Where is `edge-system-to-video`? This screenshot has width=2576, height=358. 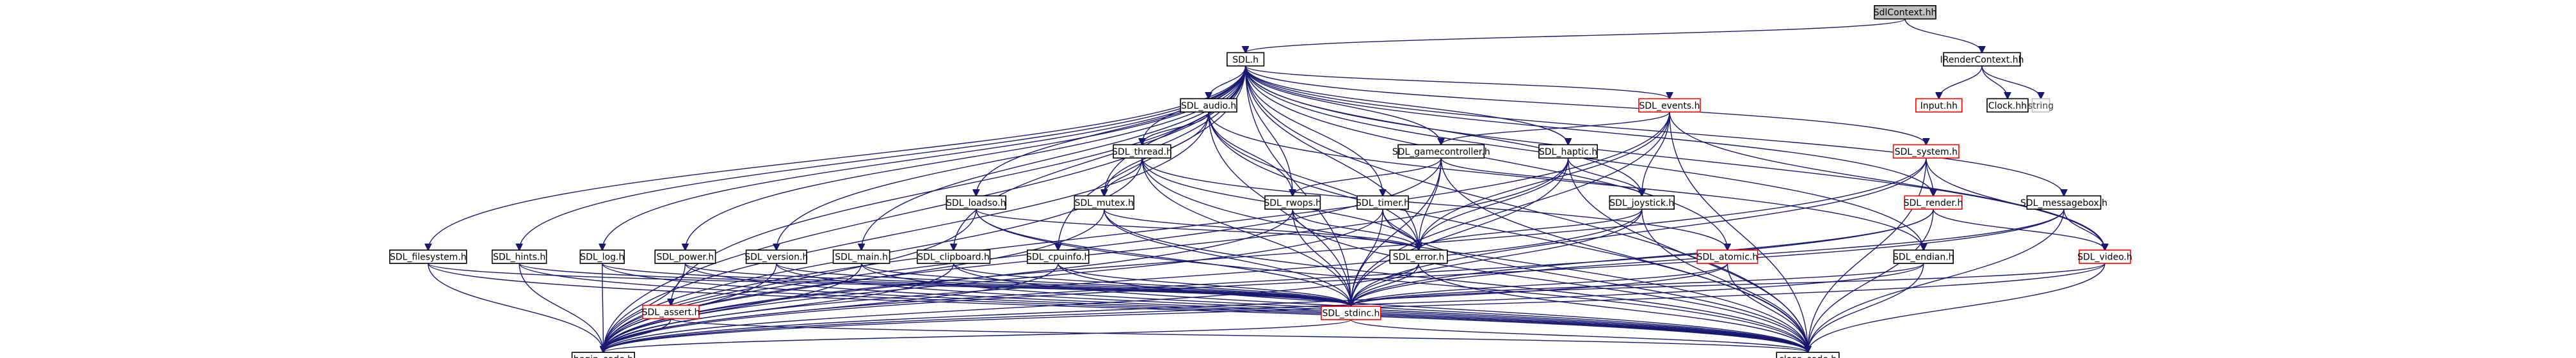
edge-system-to-video is located at coordinates (2015, 204).